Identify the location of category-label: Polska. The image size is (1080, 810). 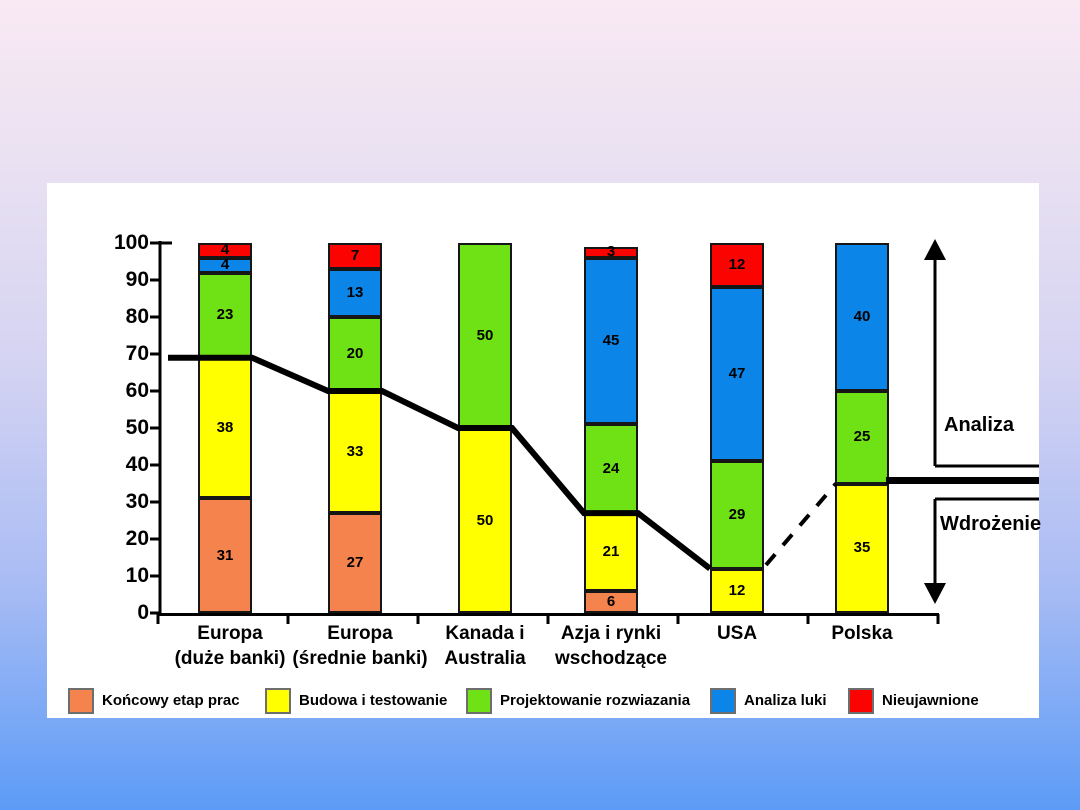
(862, 633).